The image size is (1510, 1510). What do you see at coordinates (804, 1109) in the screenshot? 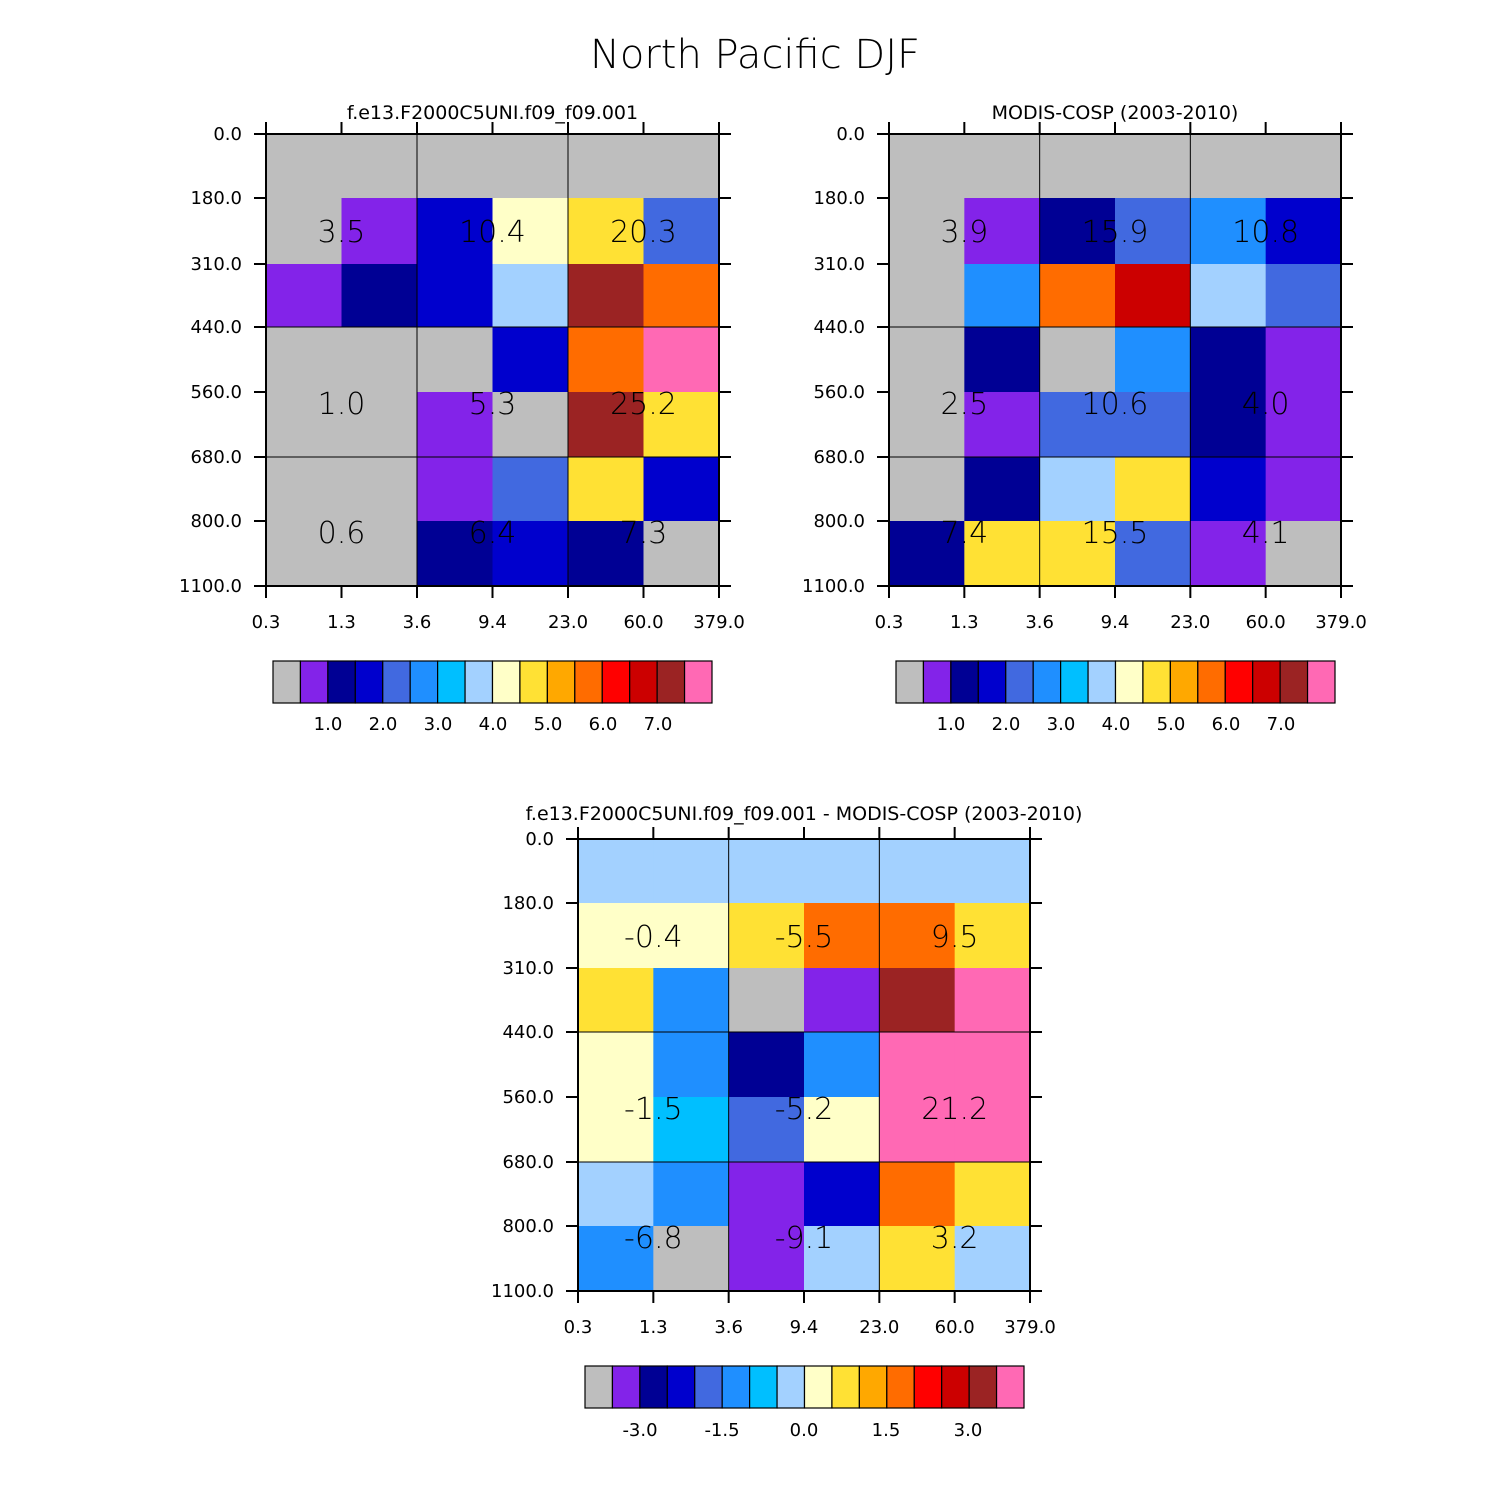
I see `box-value-label: -5.2` at bounding box center [804, 1109].